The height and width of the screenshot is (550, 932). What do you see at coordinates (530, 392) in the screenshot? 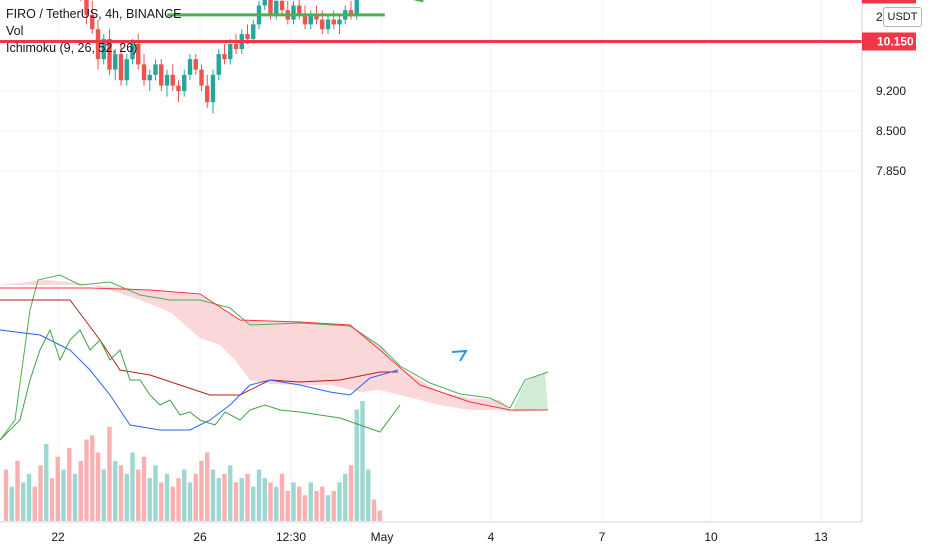
I see `cloud-bullish` at bounding box center [530, 392].